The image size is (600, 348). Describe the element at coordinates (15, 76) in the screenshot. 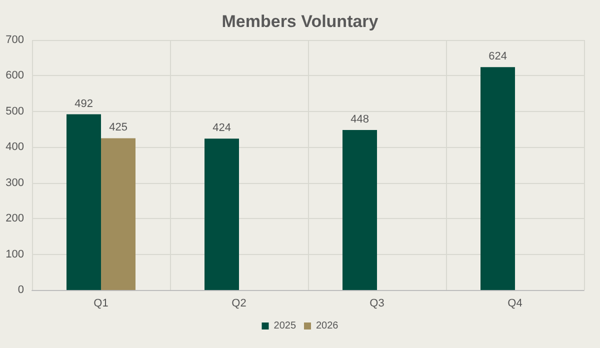

I see `y-tick-label: 600` at that location.